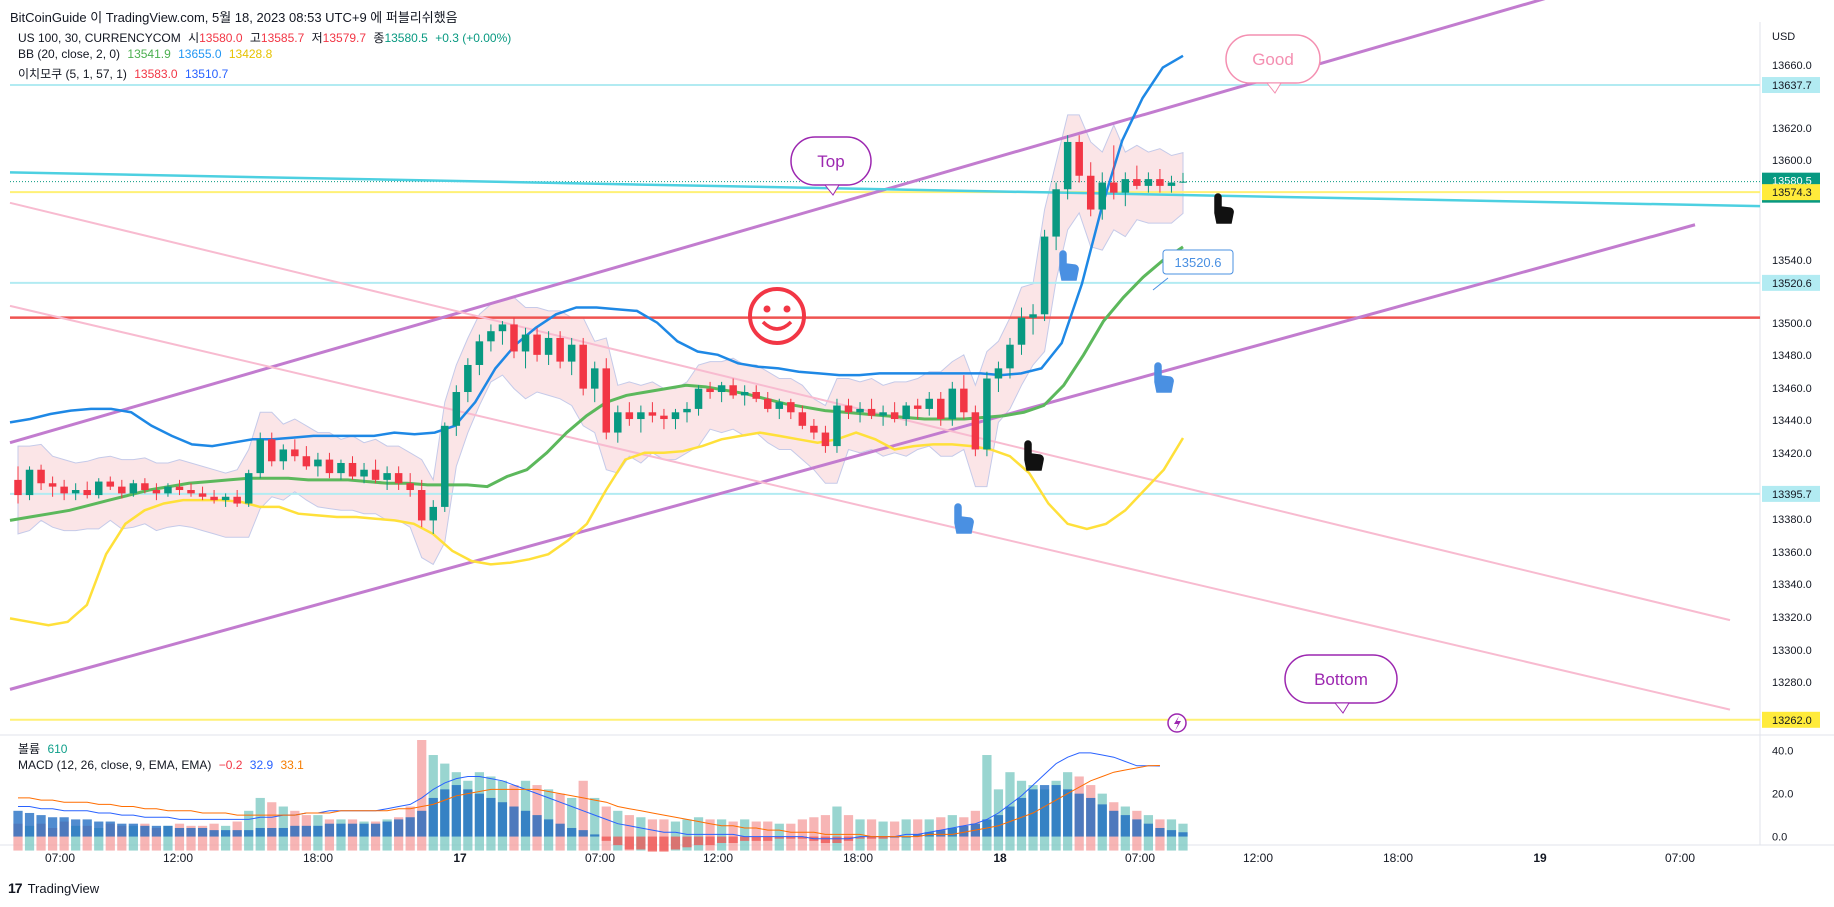 This screenshot has width=1834, height=907. What do you see at coordinates (1792, 721) in the screenshot?
I see `price-label-text: 13262.0` at bounding box center [1792, 721].